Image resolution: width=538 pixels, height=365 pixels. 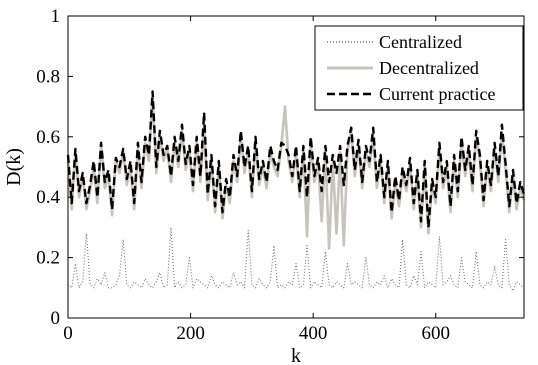 I want to click on x-tick-label: 200, so click(x=190, y=333).